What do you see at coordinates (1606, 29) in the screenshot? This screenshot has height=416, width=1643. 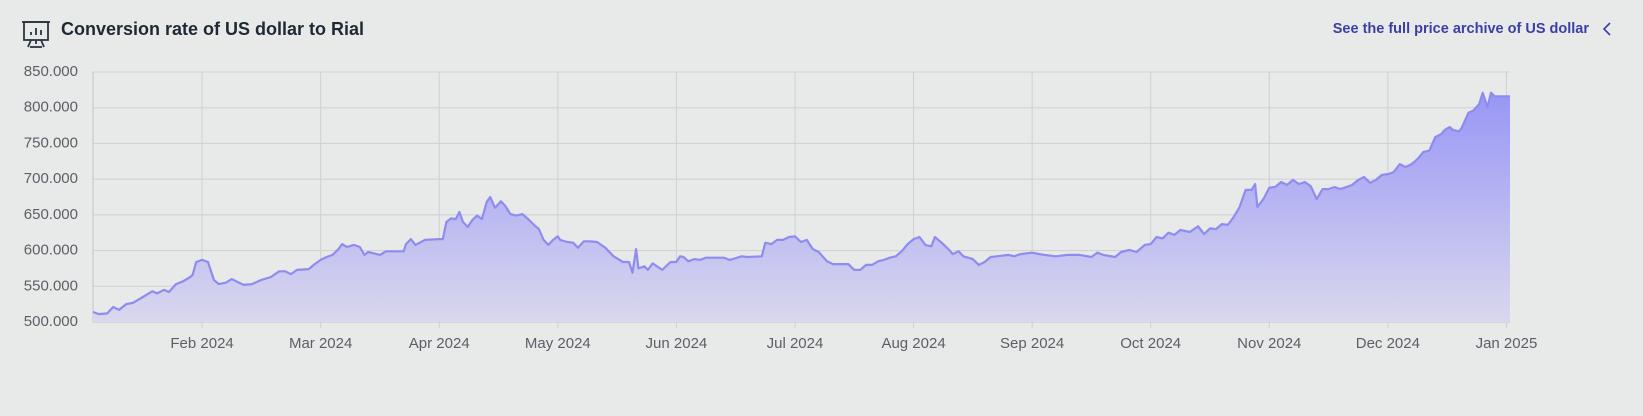 I see `chevron-icon` at bounding box center [1606, 29].